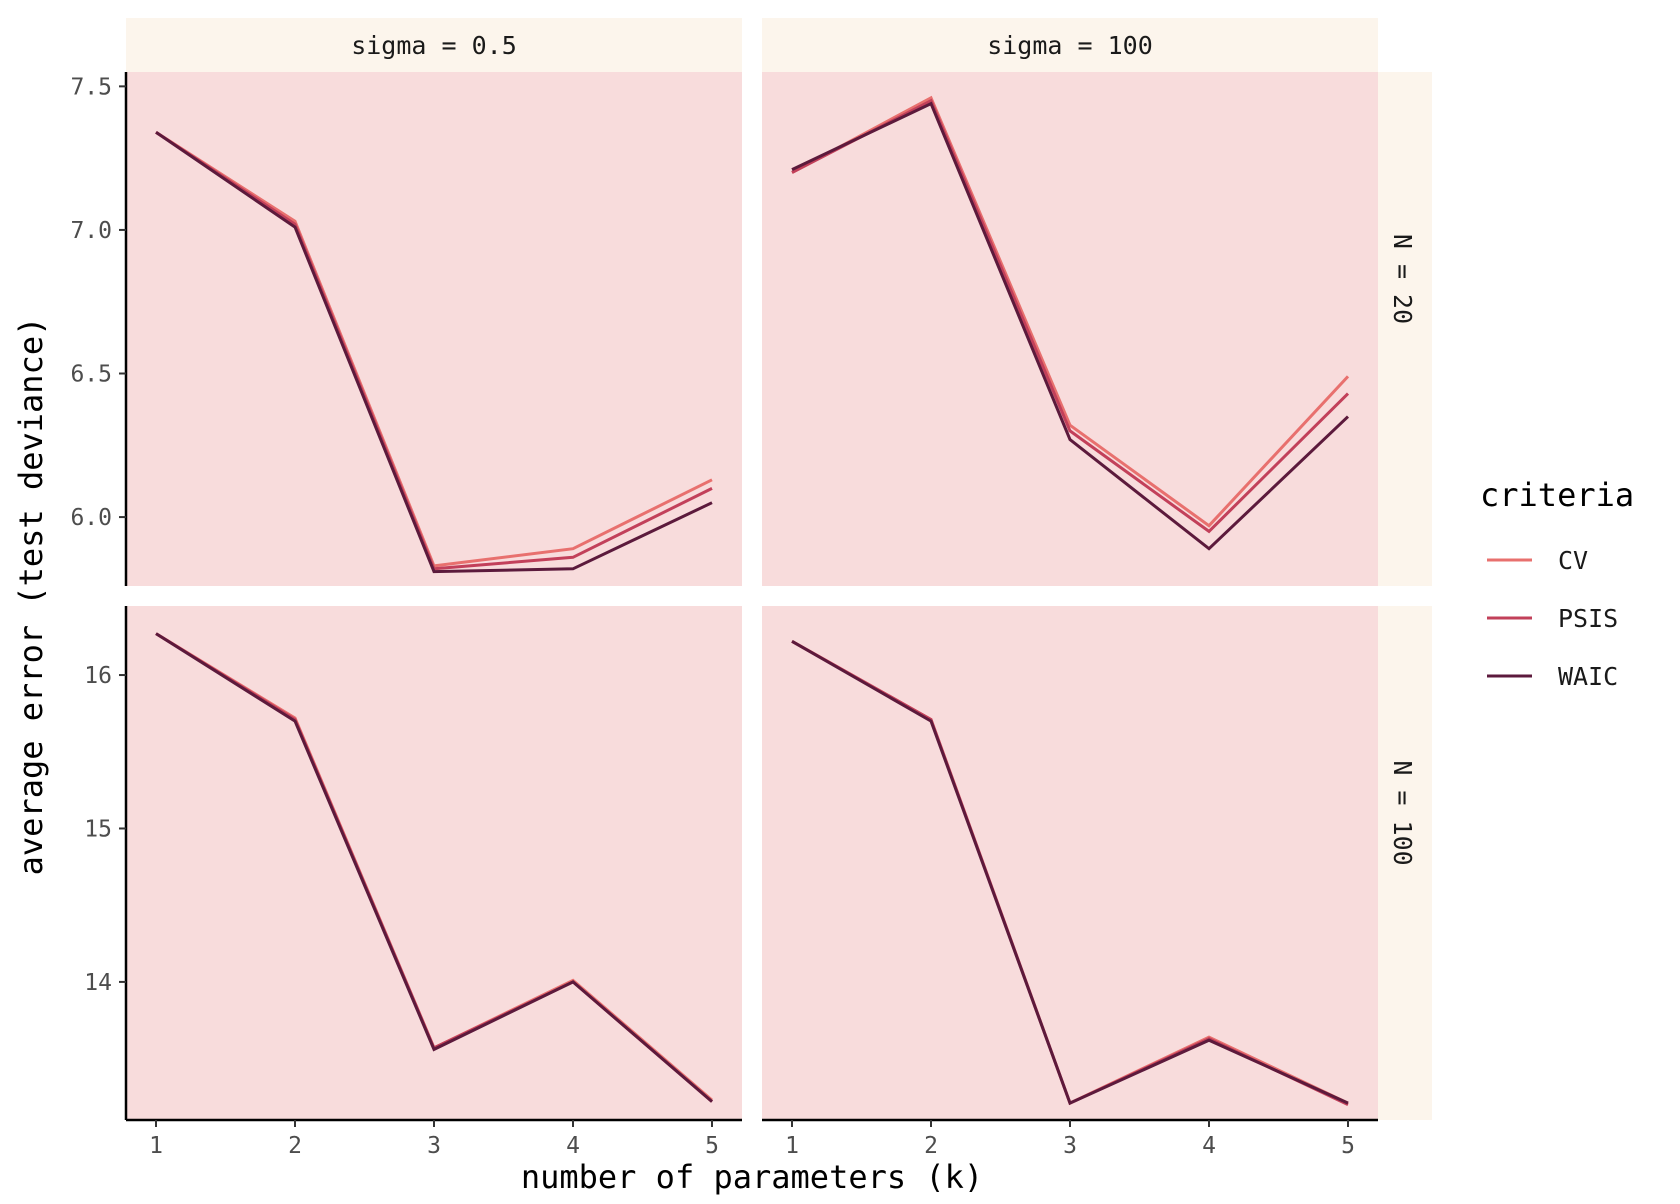  Describe the element at coordinates (1588, 618) in the screenshot. I see `legend-label-psis: PSIS` at that location.